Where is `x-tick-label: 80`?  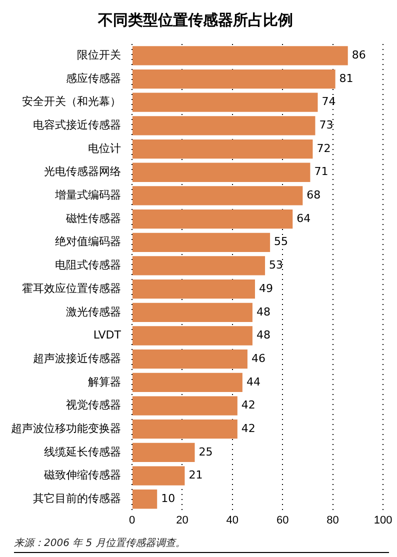
x-tick-label: 80 is located at coordinates (332, 520).